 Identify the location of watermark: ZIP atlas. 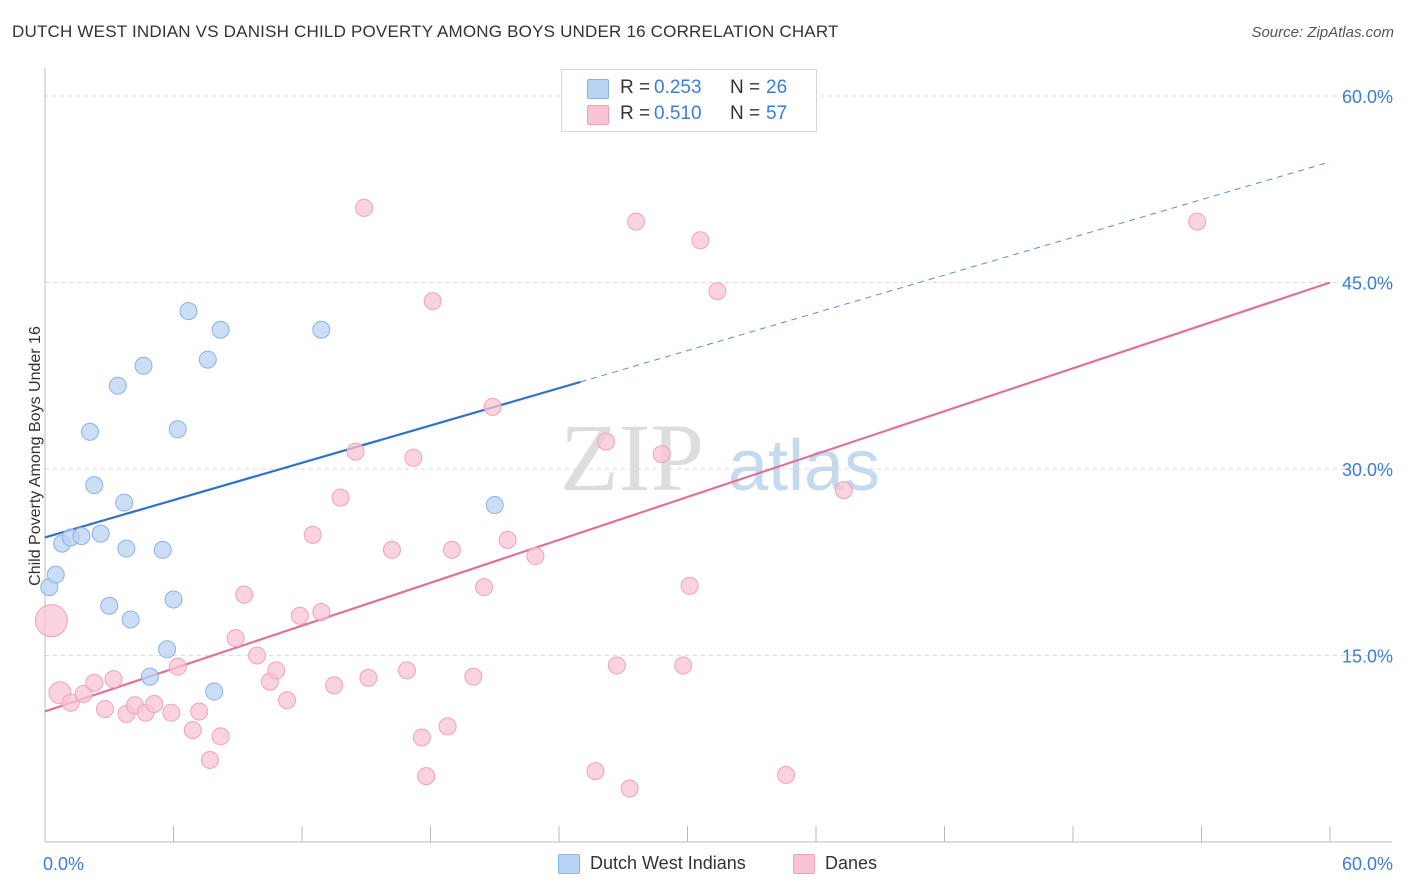
(720, 457).